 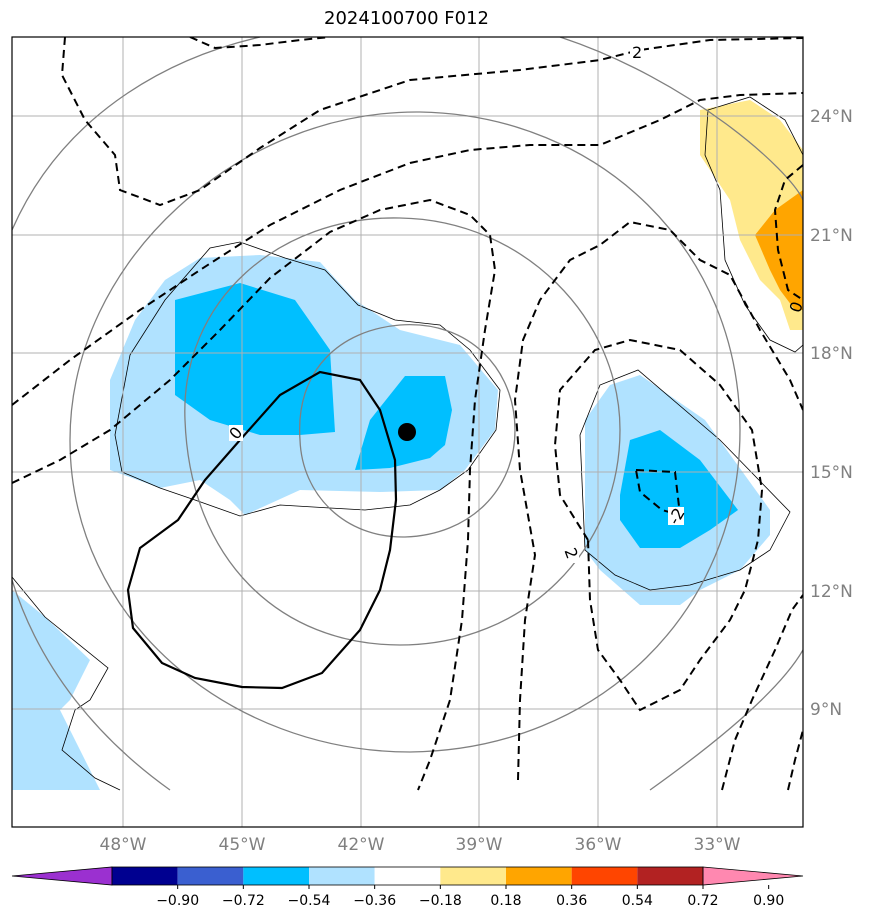 What do you see at coordinates (406, 18) in the screenshot?
I see `map-title: 2024100700 F012` at bounding box center [406, 18].